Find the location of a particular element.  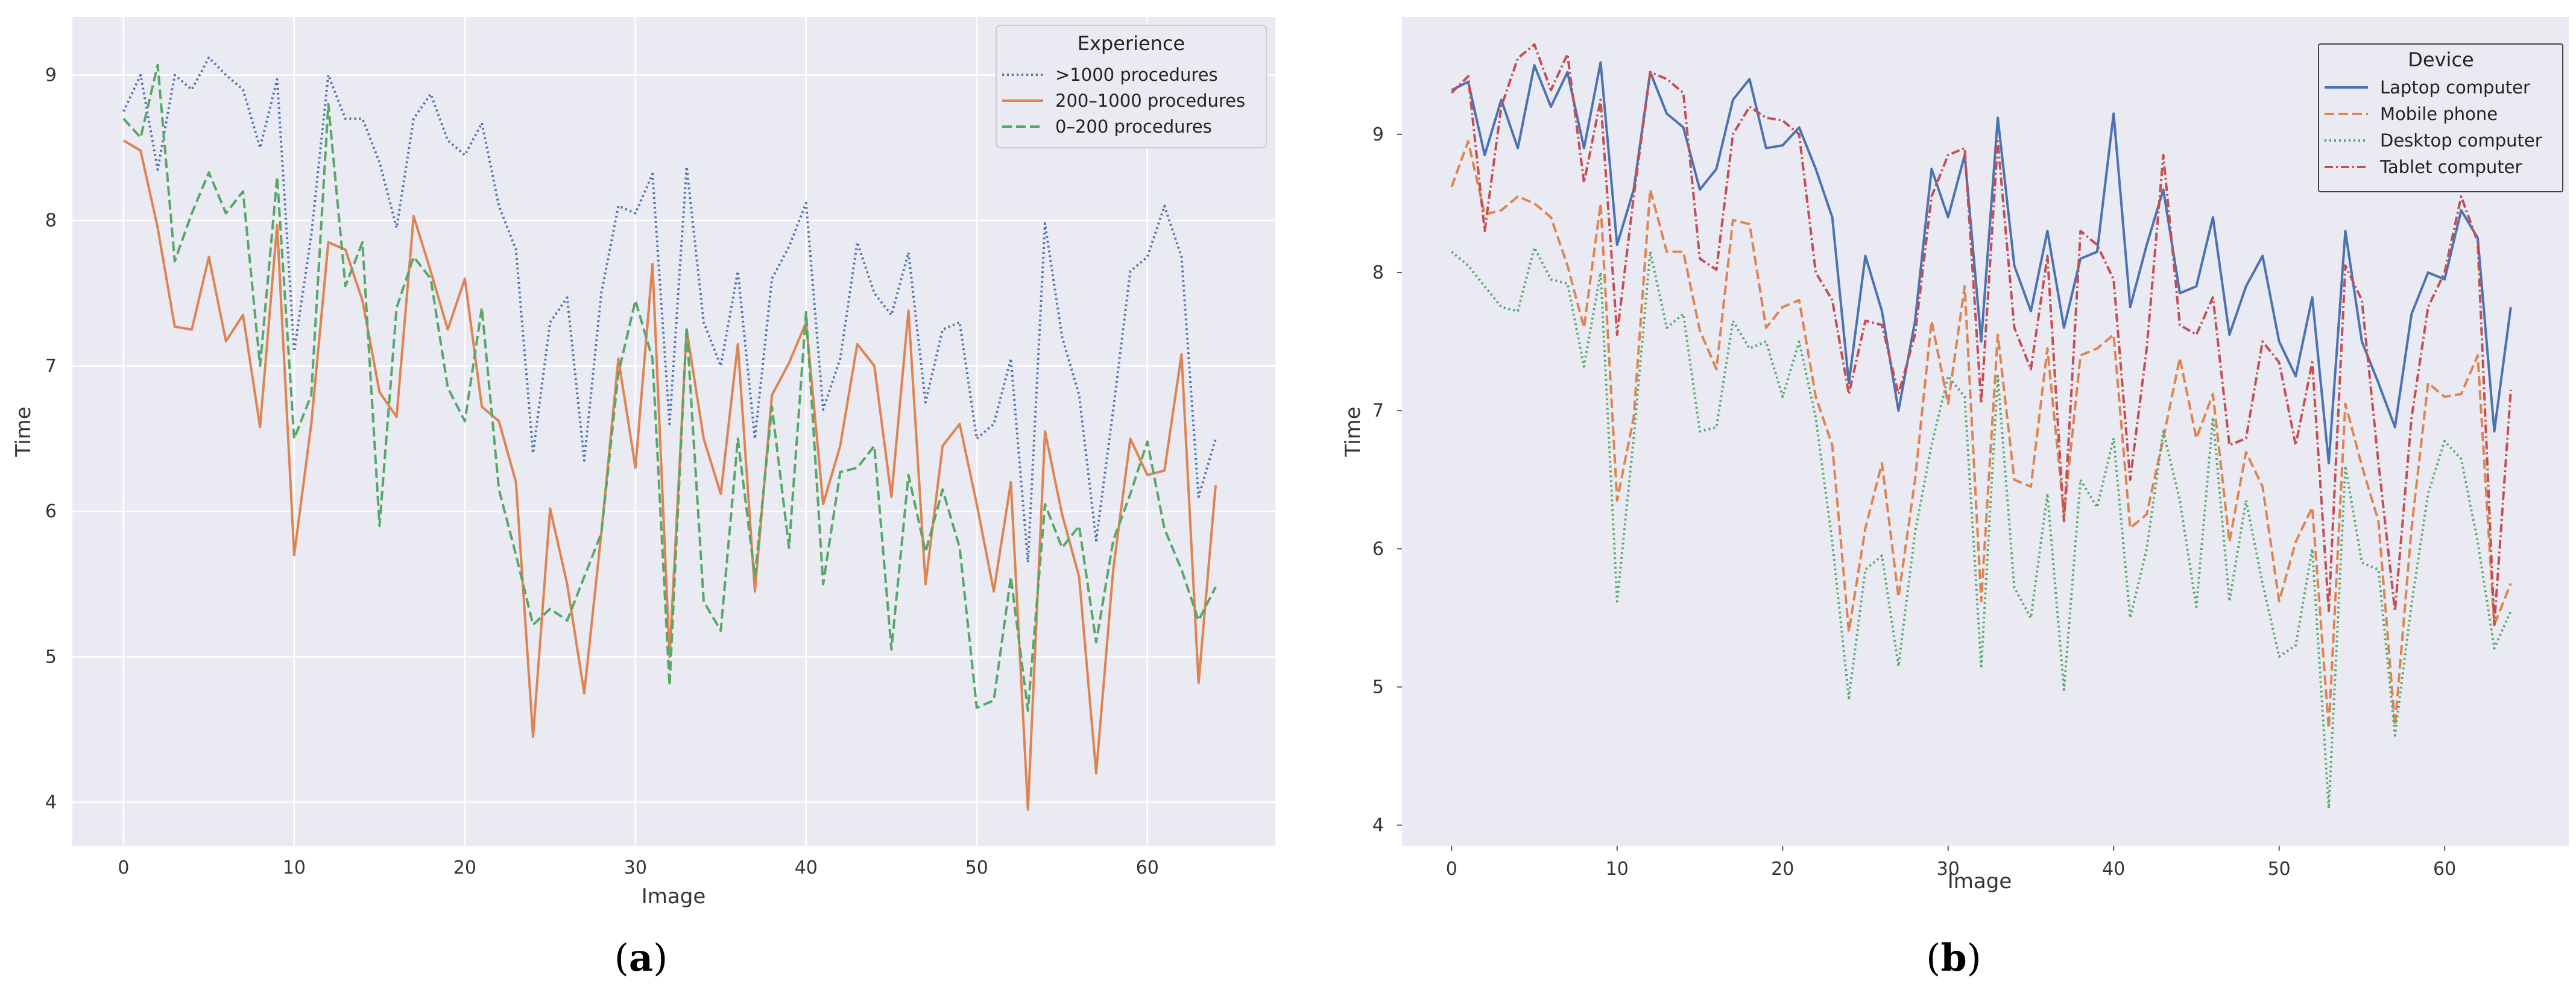

panel-a-legend-label-3: 0–200 procedures is located at coordinates (1133, 126).